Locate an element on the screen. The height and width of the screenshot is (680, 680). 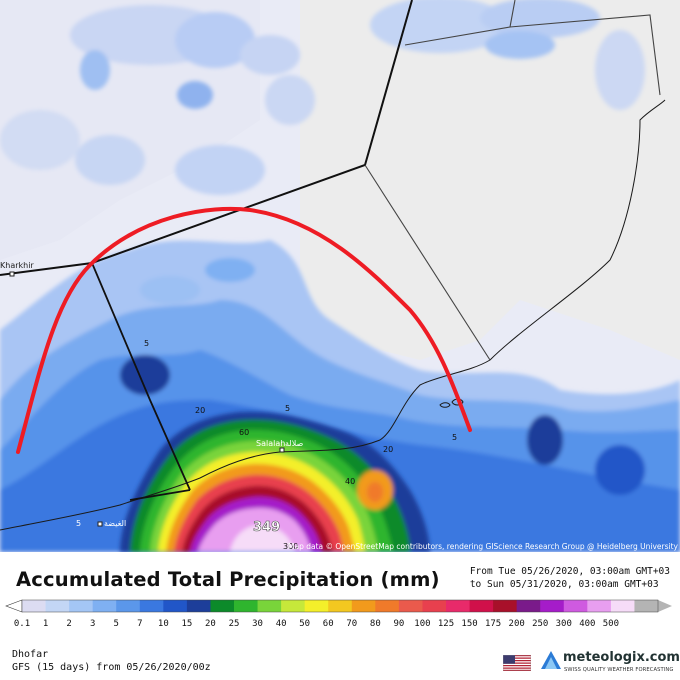
region-label: Dhofar is located at coordinates (30, 654).